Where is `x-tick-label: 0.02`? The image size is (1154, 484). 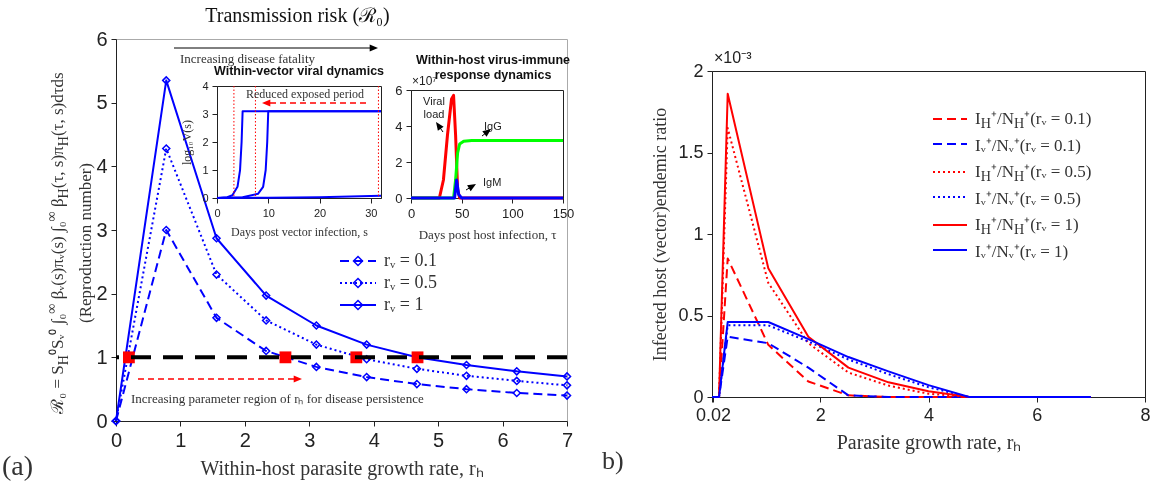 x-tick-label: 0.02 is located at coordinates (714, 414).